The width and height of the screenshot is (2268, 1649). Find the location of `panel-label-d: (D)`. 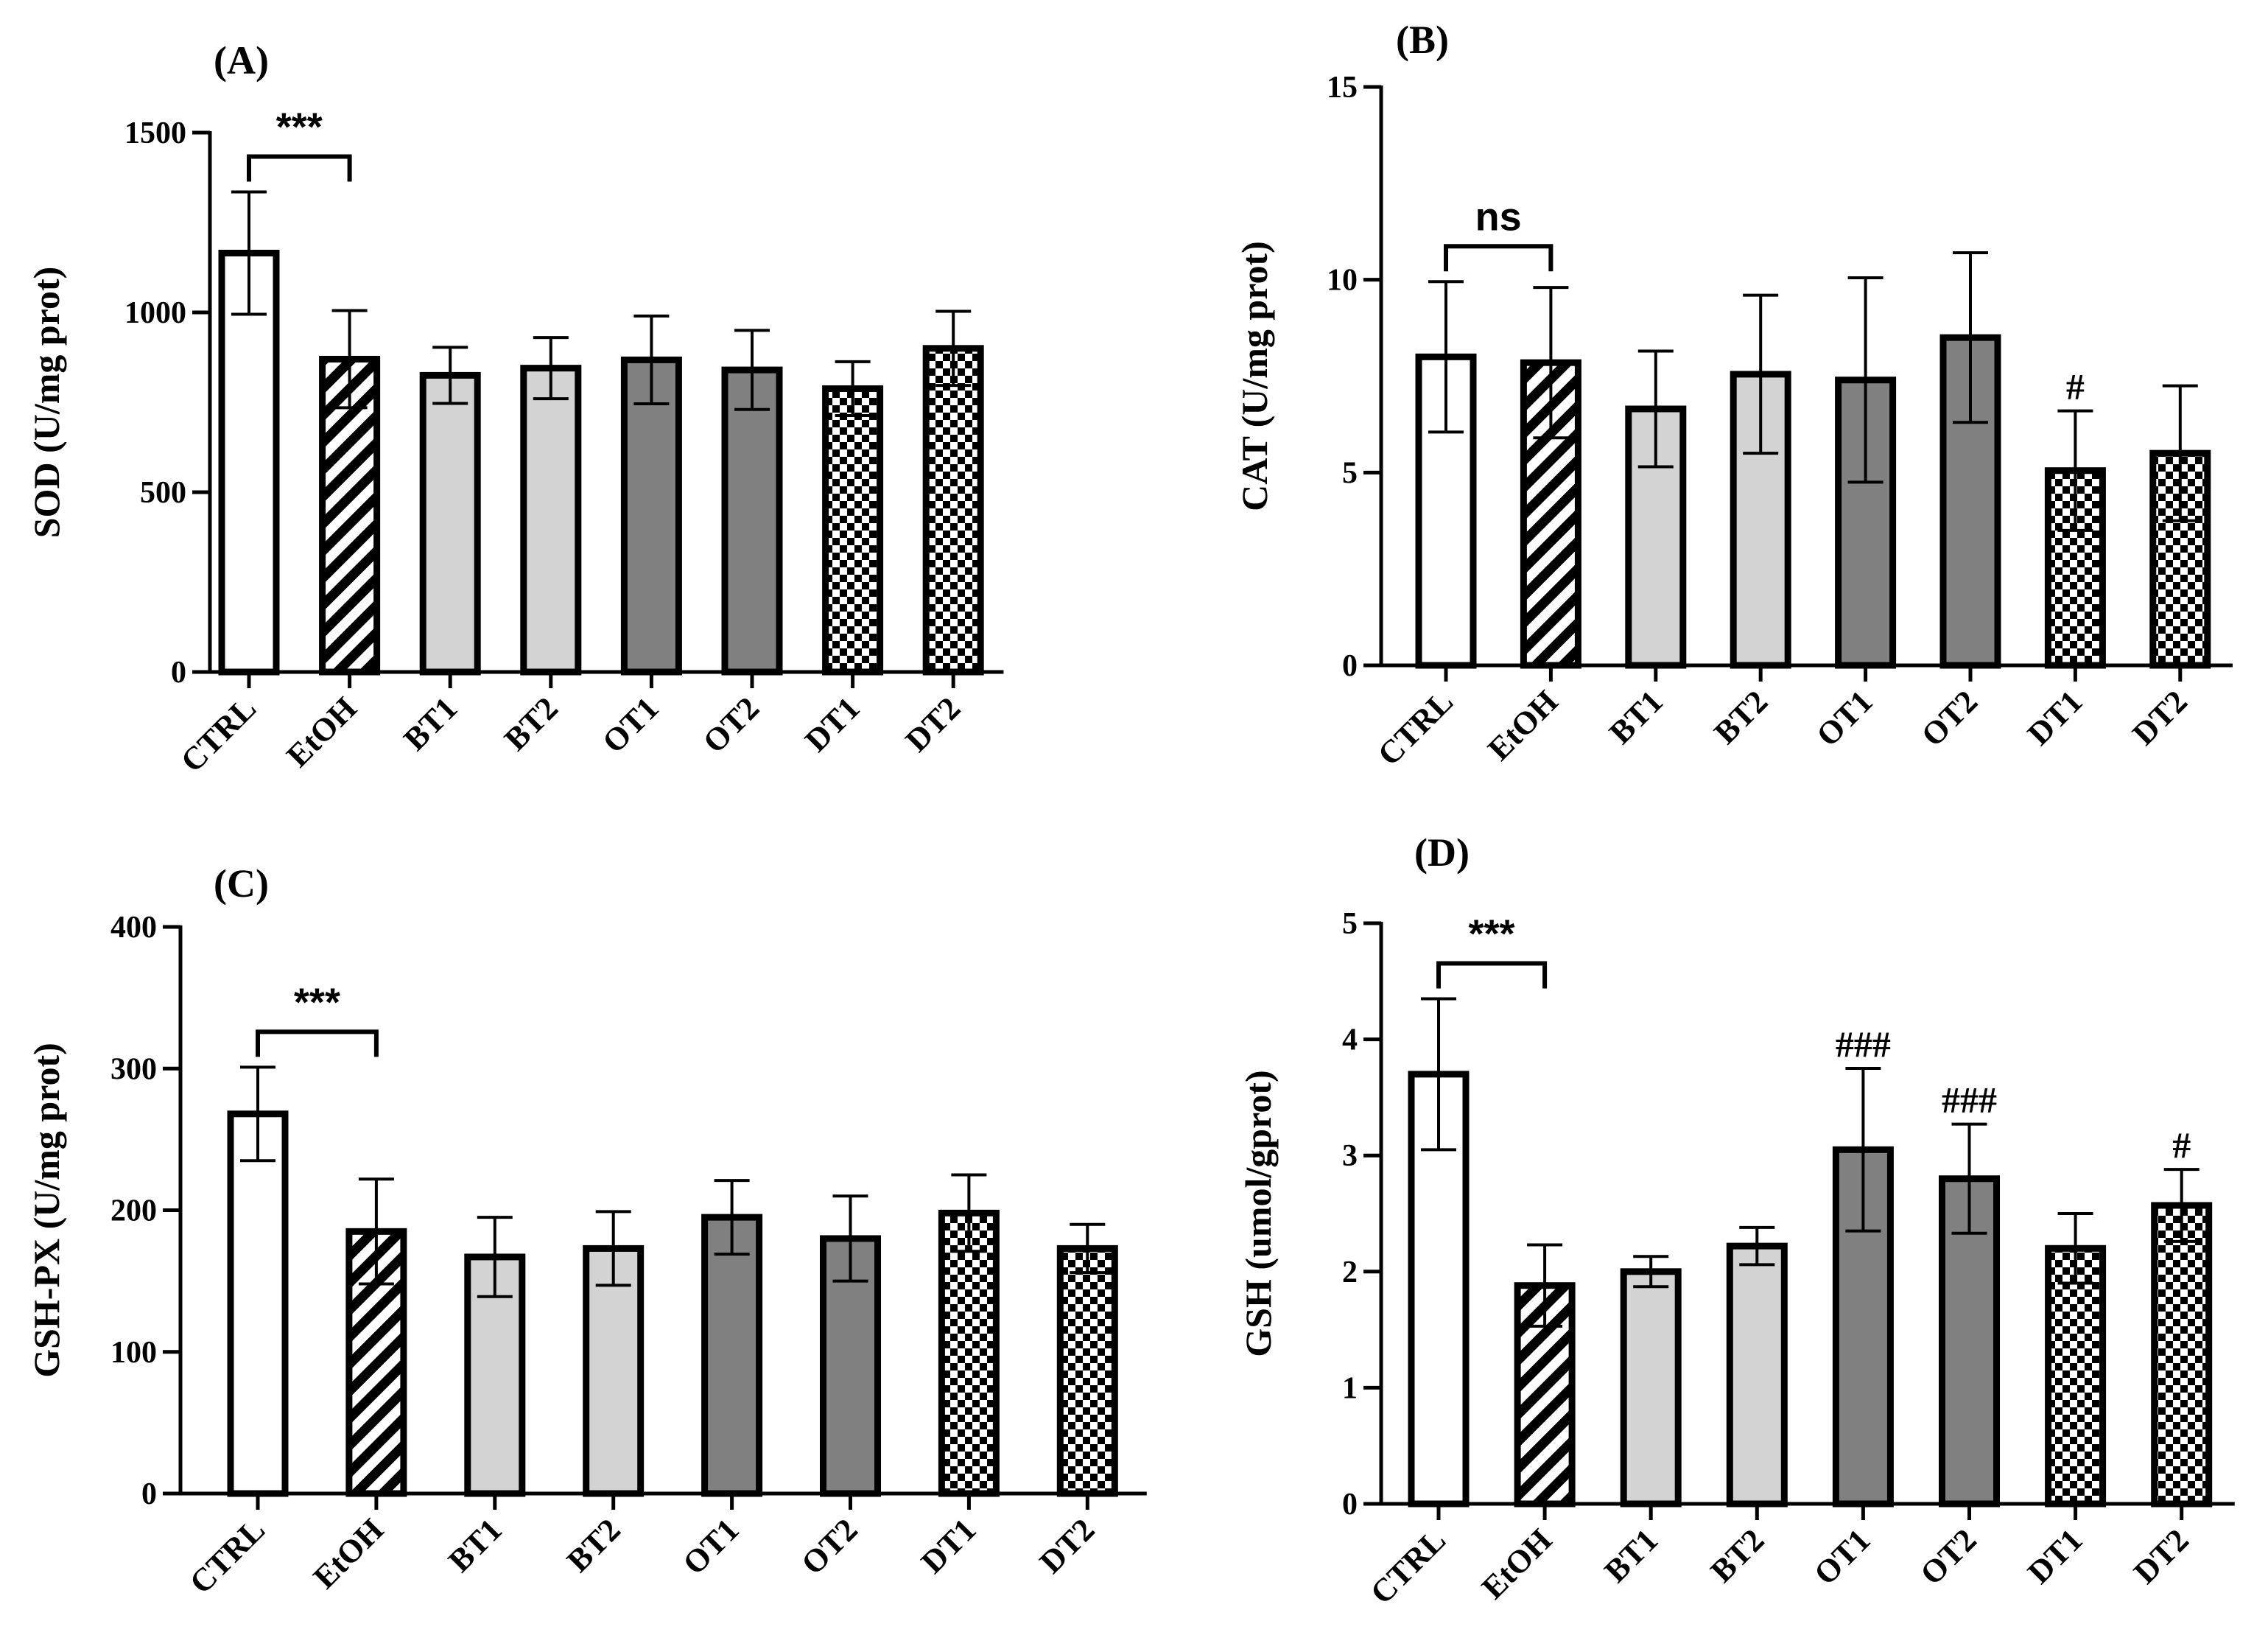

panel-label-d: (D) is located at coordinates (1442, 853).